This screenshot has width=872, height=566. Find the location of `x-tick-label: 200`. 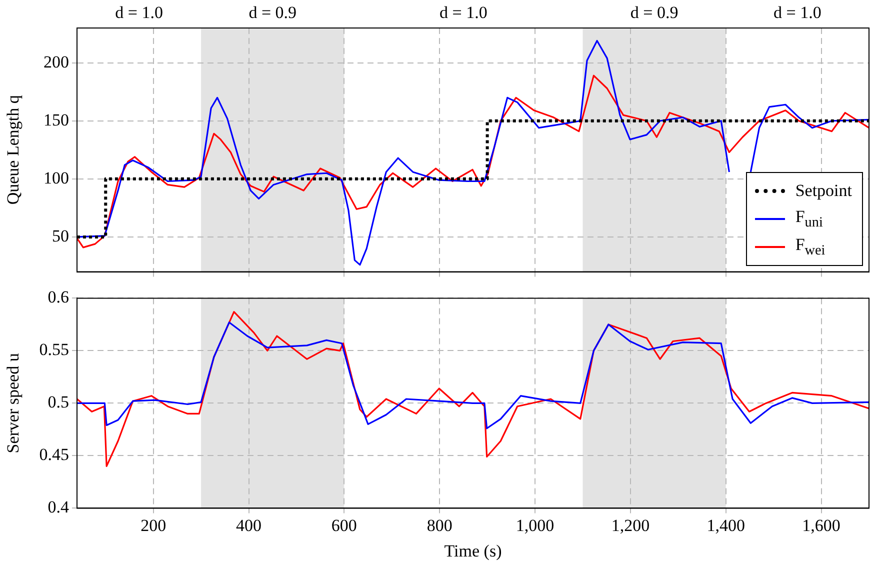

x-tick-label: 200 is located at coordinates (153, 525).